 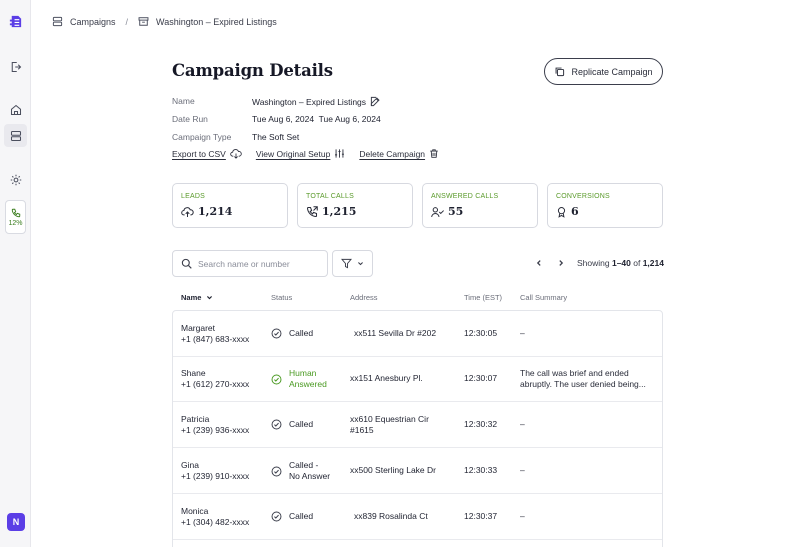 I want to click on sliders-icon, so click(x=340, y=153).